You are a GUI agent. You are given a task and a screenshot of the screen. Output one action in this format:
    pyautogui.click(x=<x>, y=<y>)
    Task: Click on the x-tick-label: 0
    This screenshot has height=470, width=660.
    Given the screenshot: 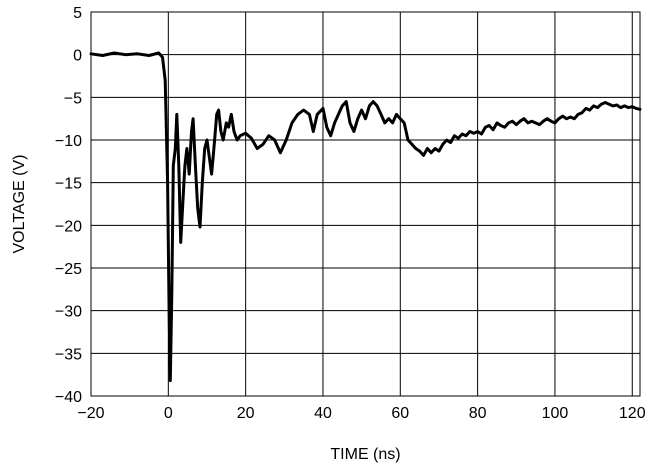 What is the action you would take?
    pyautogui.click(x=168, y=413)
    